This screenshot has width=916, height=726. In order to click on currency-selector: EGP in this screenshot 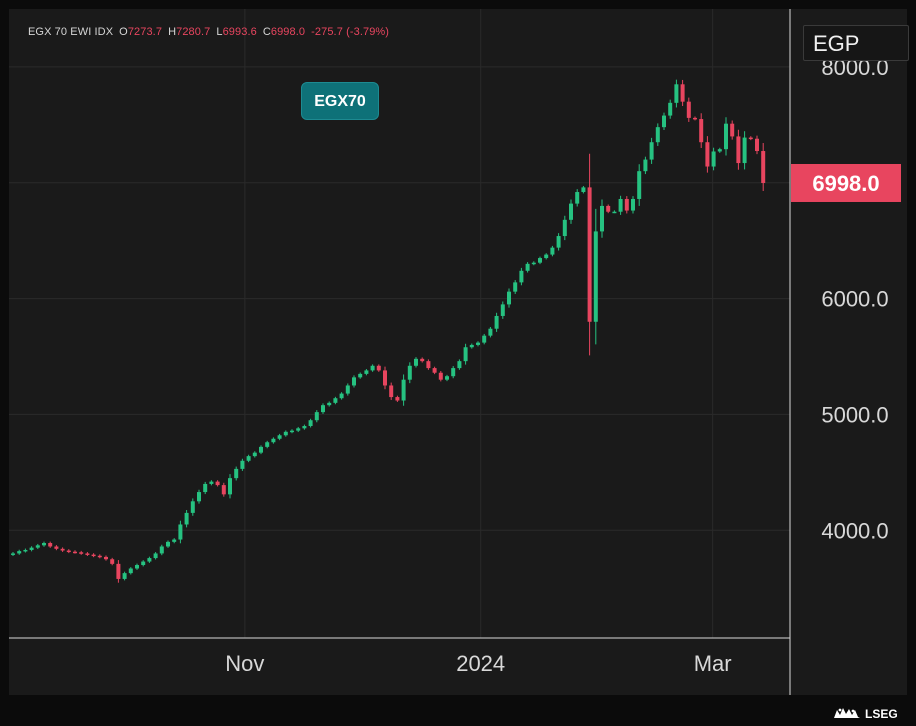, I will do `click(856, 43)`.